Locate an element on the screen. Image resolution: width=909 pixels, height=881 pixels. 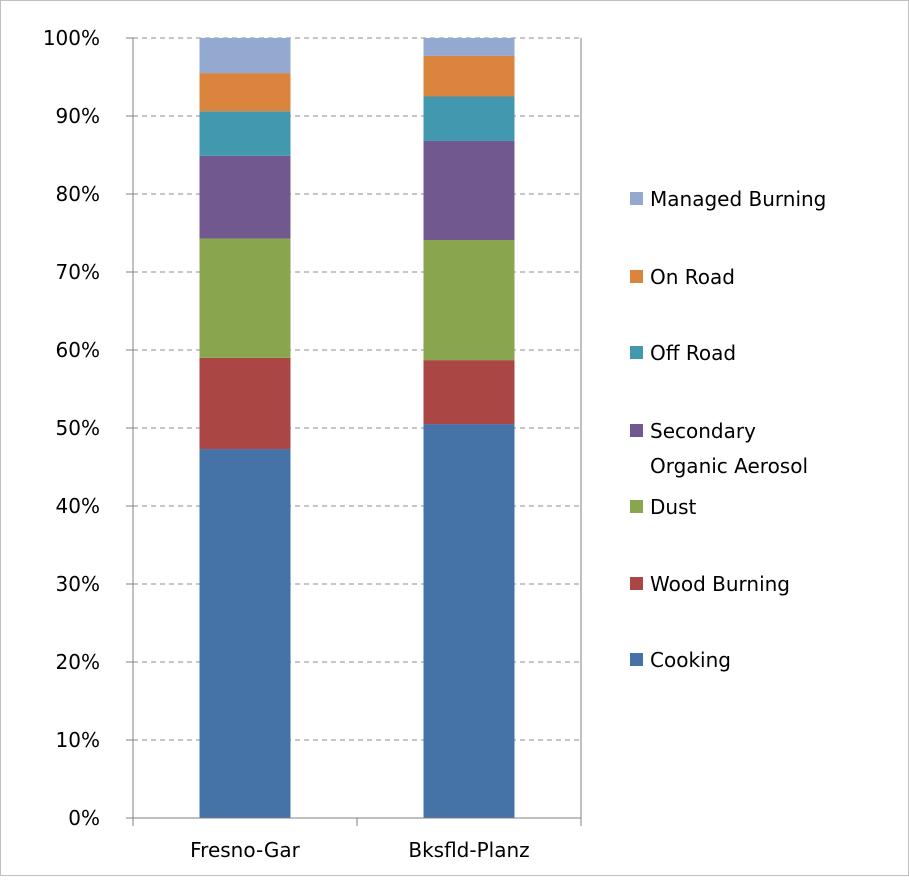
y-tick-label: 40% is located at coordinates (78, 506).